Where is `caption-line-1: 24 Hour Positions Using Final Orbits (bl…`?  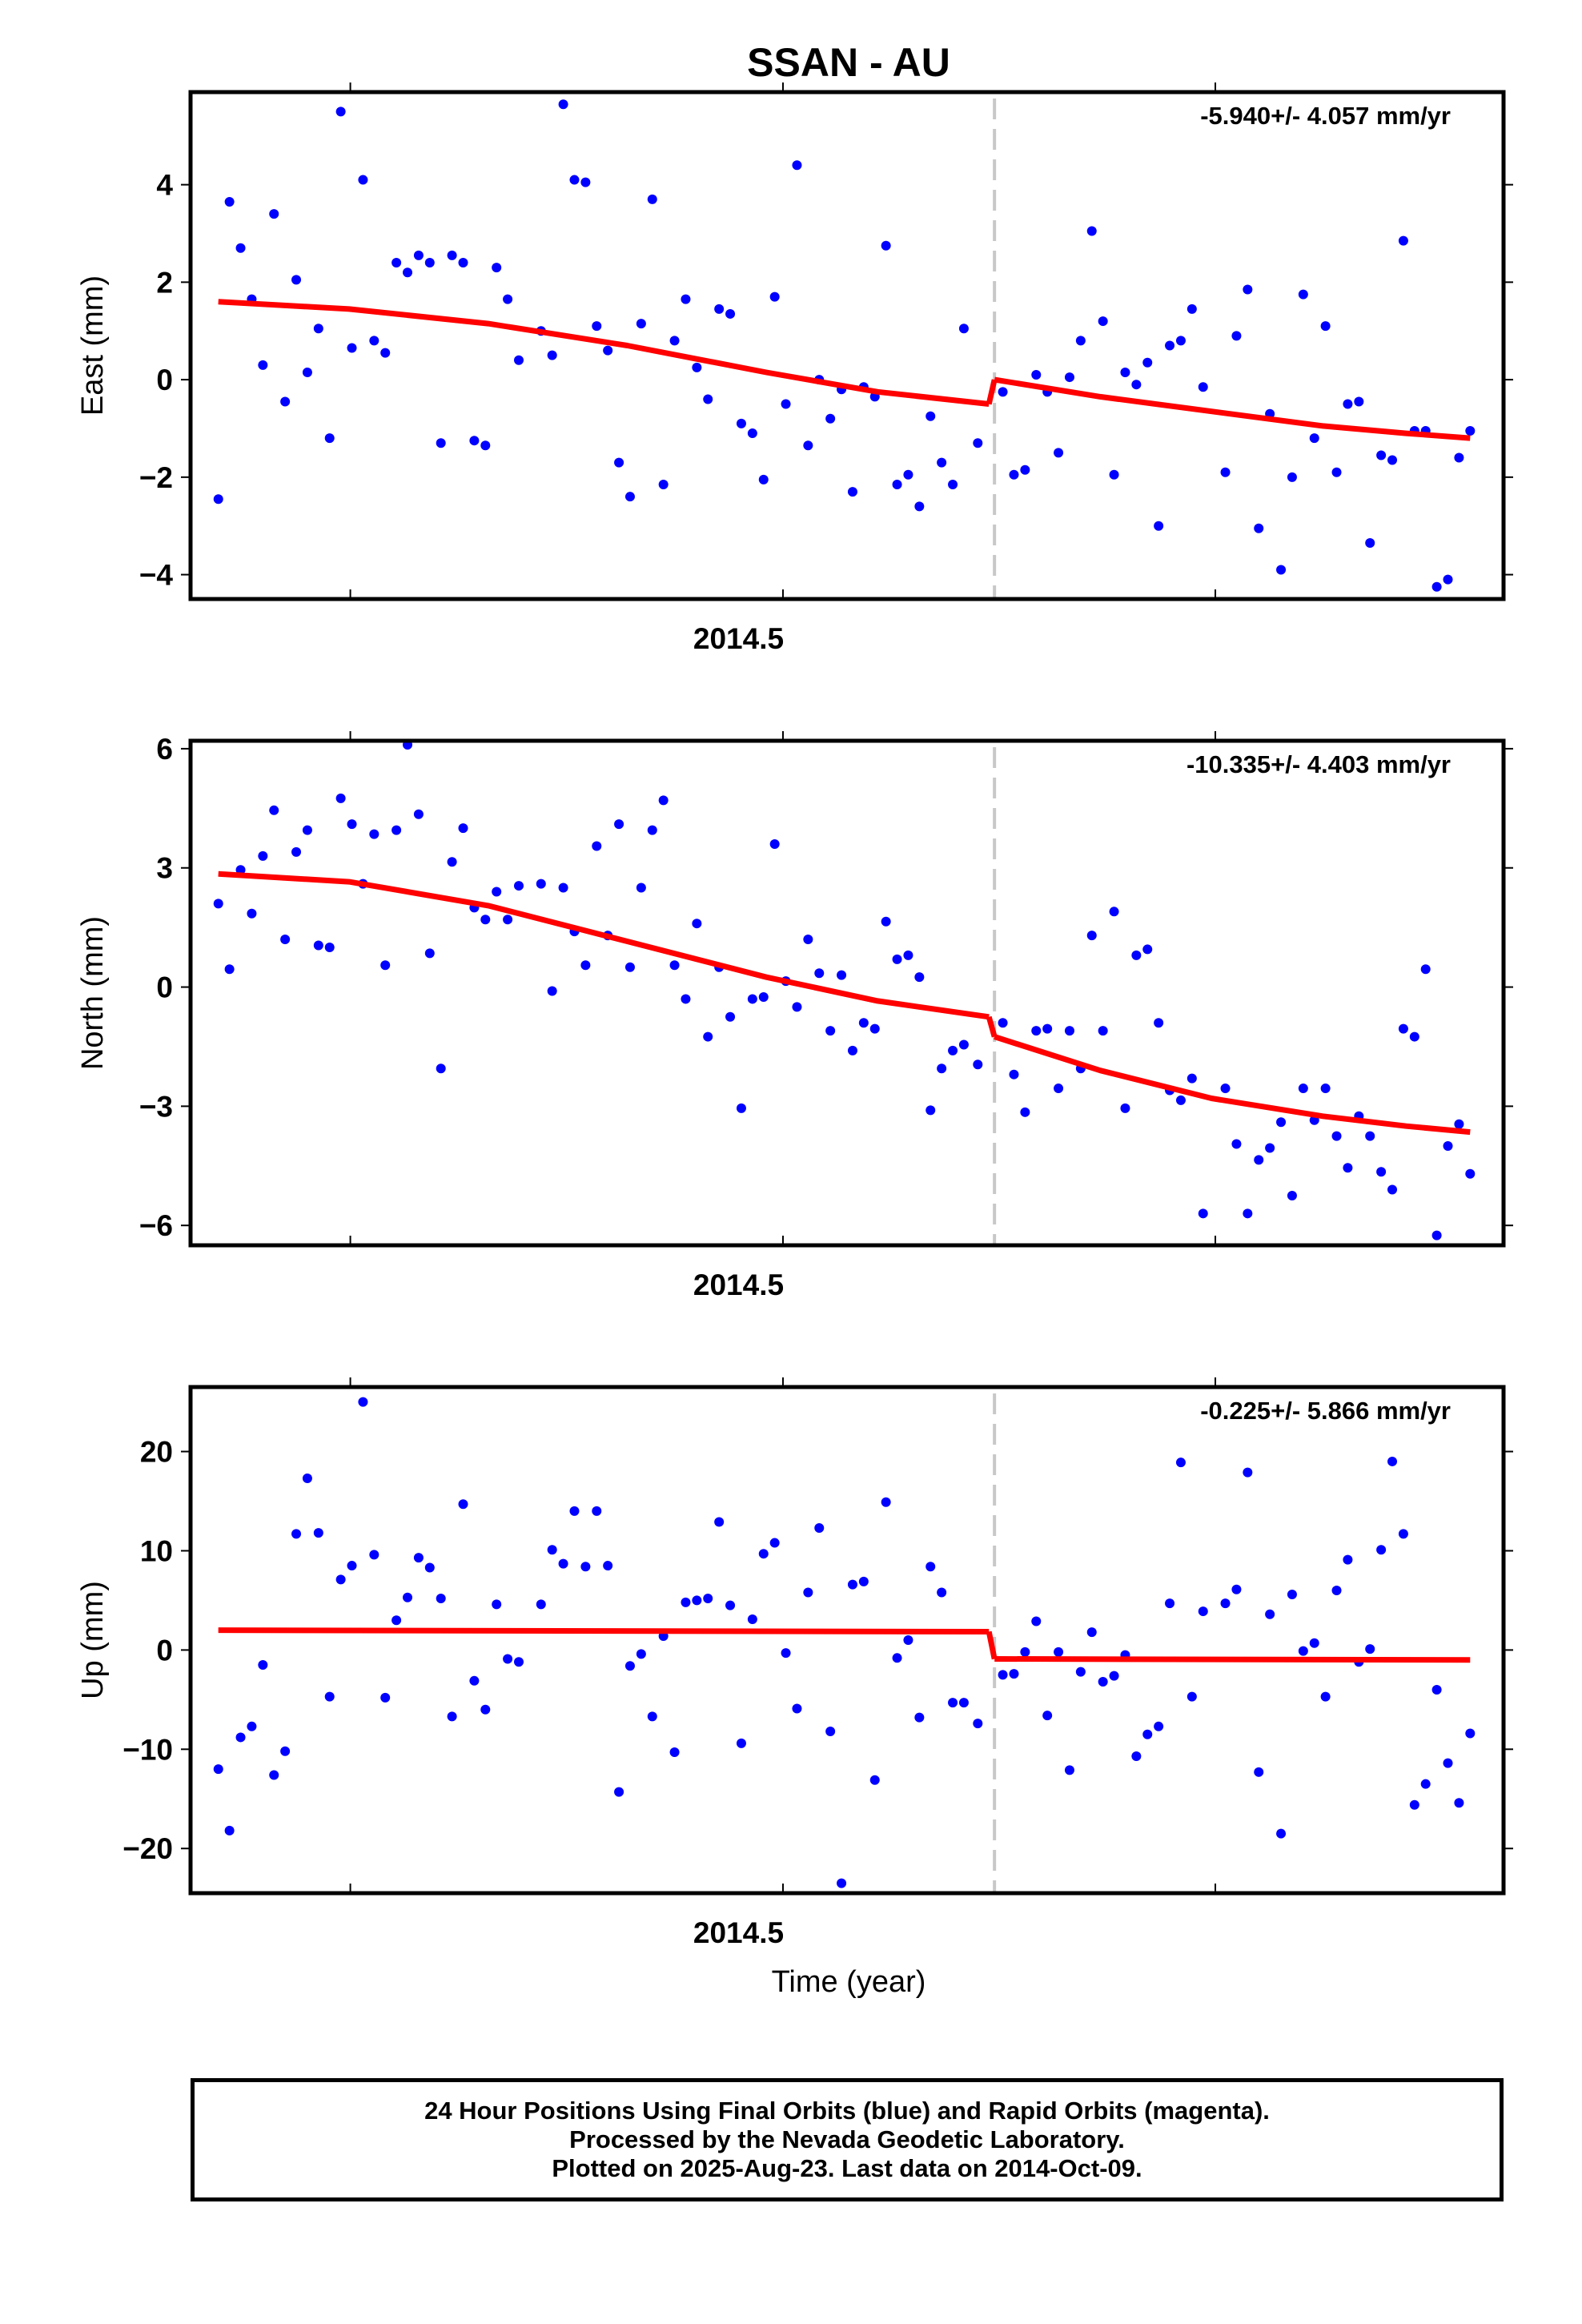
caption-line-1: 24 Hour Positions Using Final Orbits (bl… is located at coordinates (847, 2111).